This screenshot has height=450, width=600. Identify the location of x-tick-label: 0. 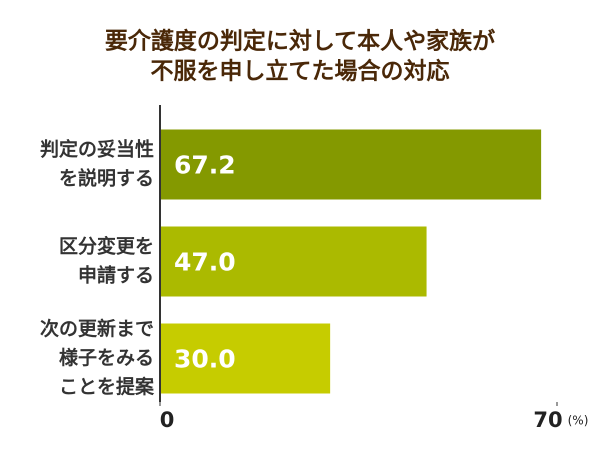
(167, 420).